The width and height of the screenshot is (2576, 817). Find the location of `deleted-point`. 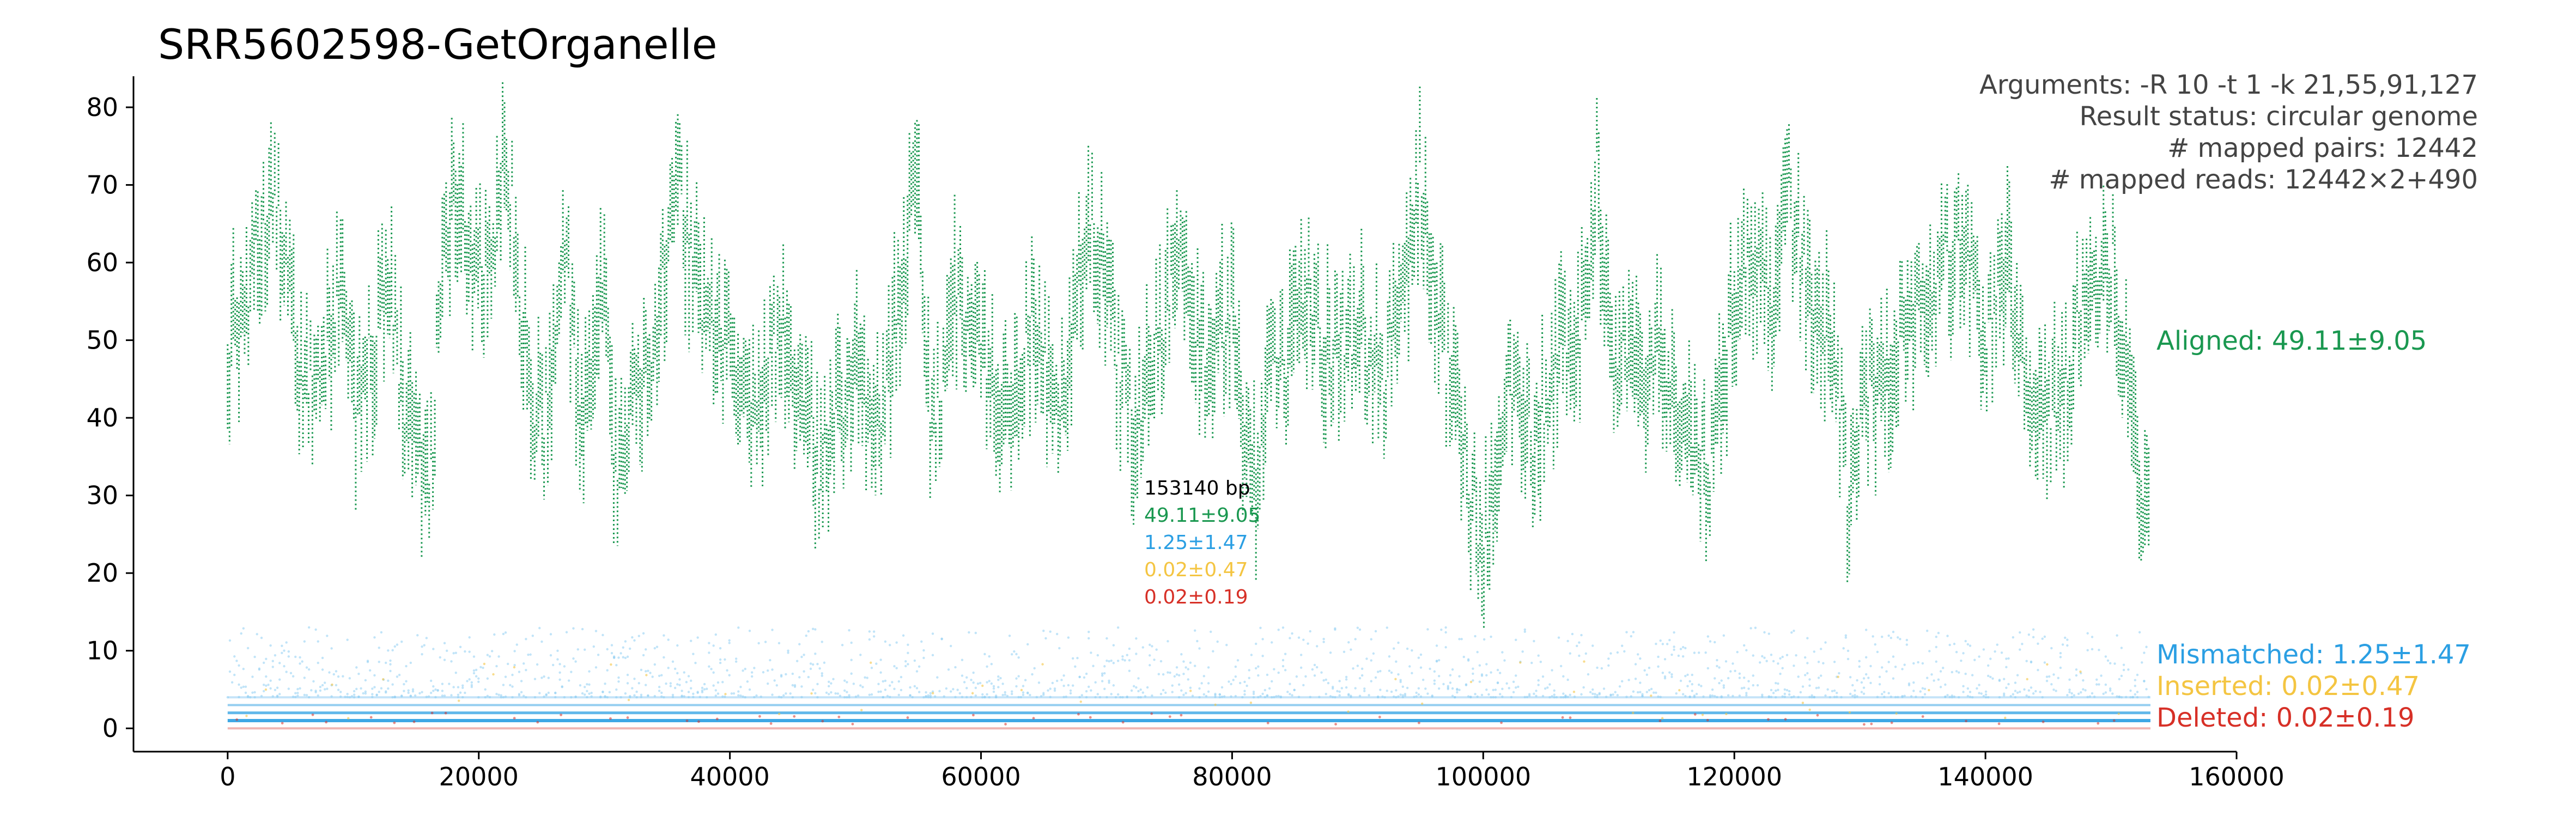

deleted-point is located at coordinates (414, 721).